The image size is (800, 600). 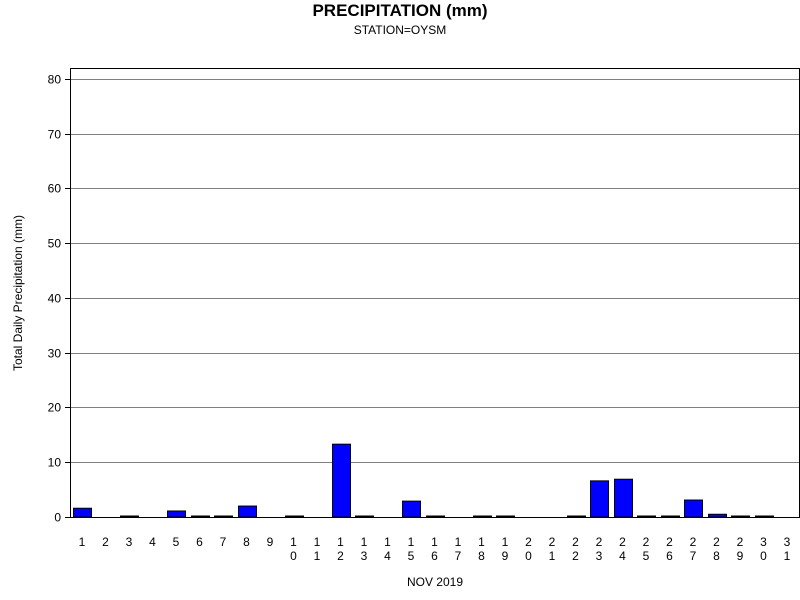 I want to click on y-tick-label: 10, so click(x=55, y=463).